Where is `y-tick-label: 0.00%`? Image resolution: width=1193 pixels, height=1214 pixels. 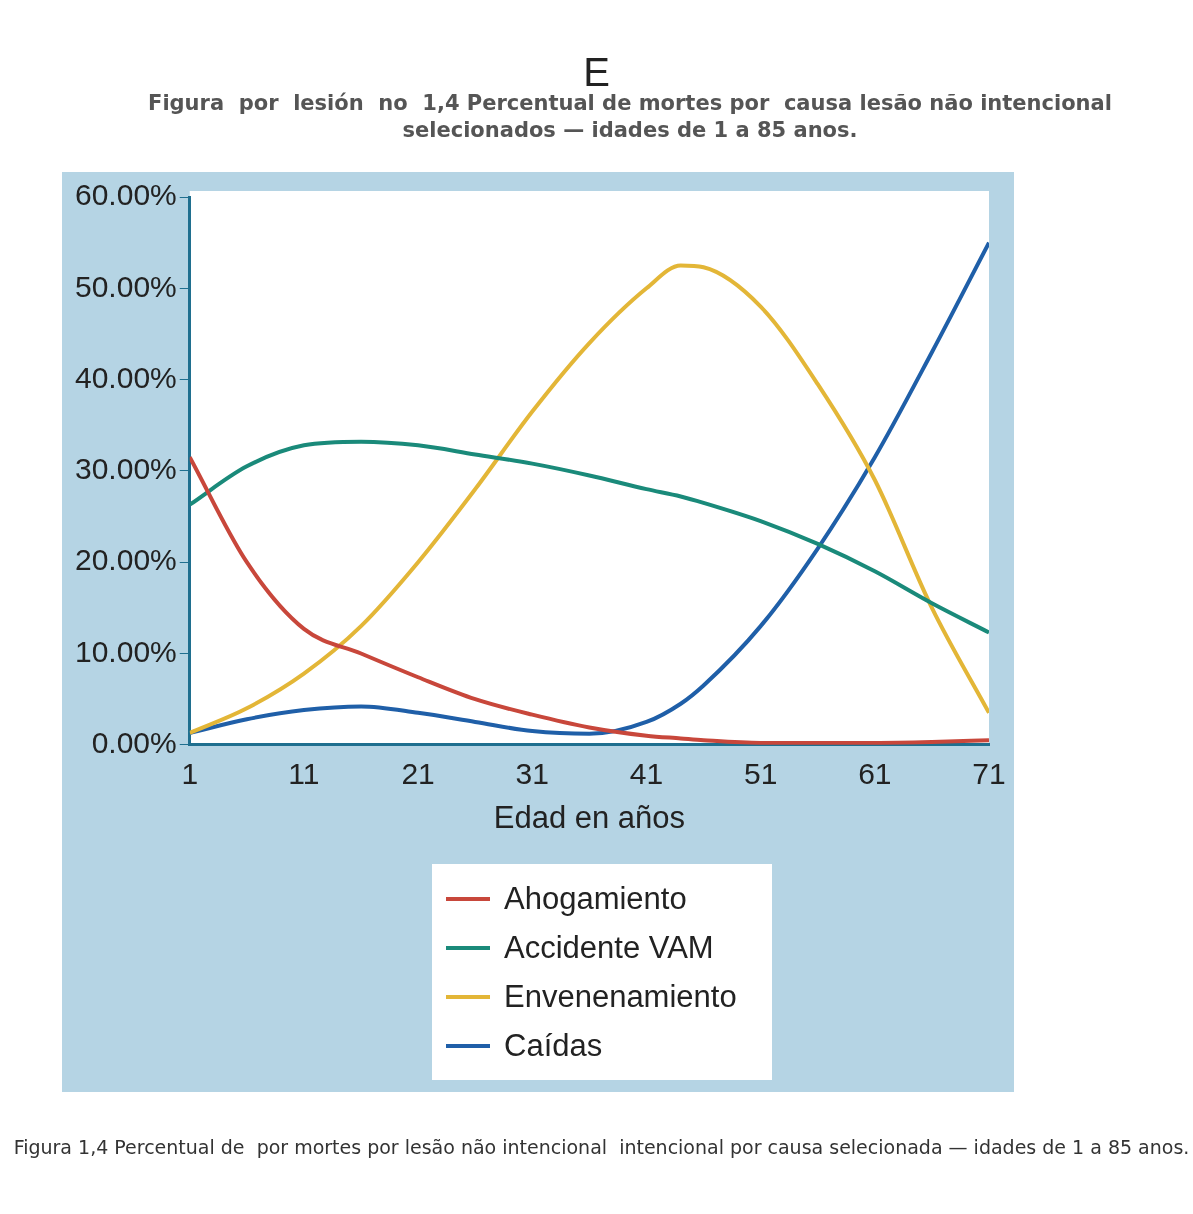 y-tick-label: 0.00% is located at coordinates (134, 743).